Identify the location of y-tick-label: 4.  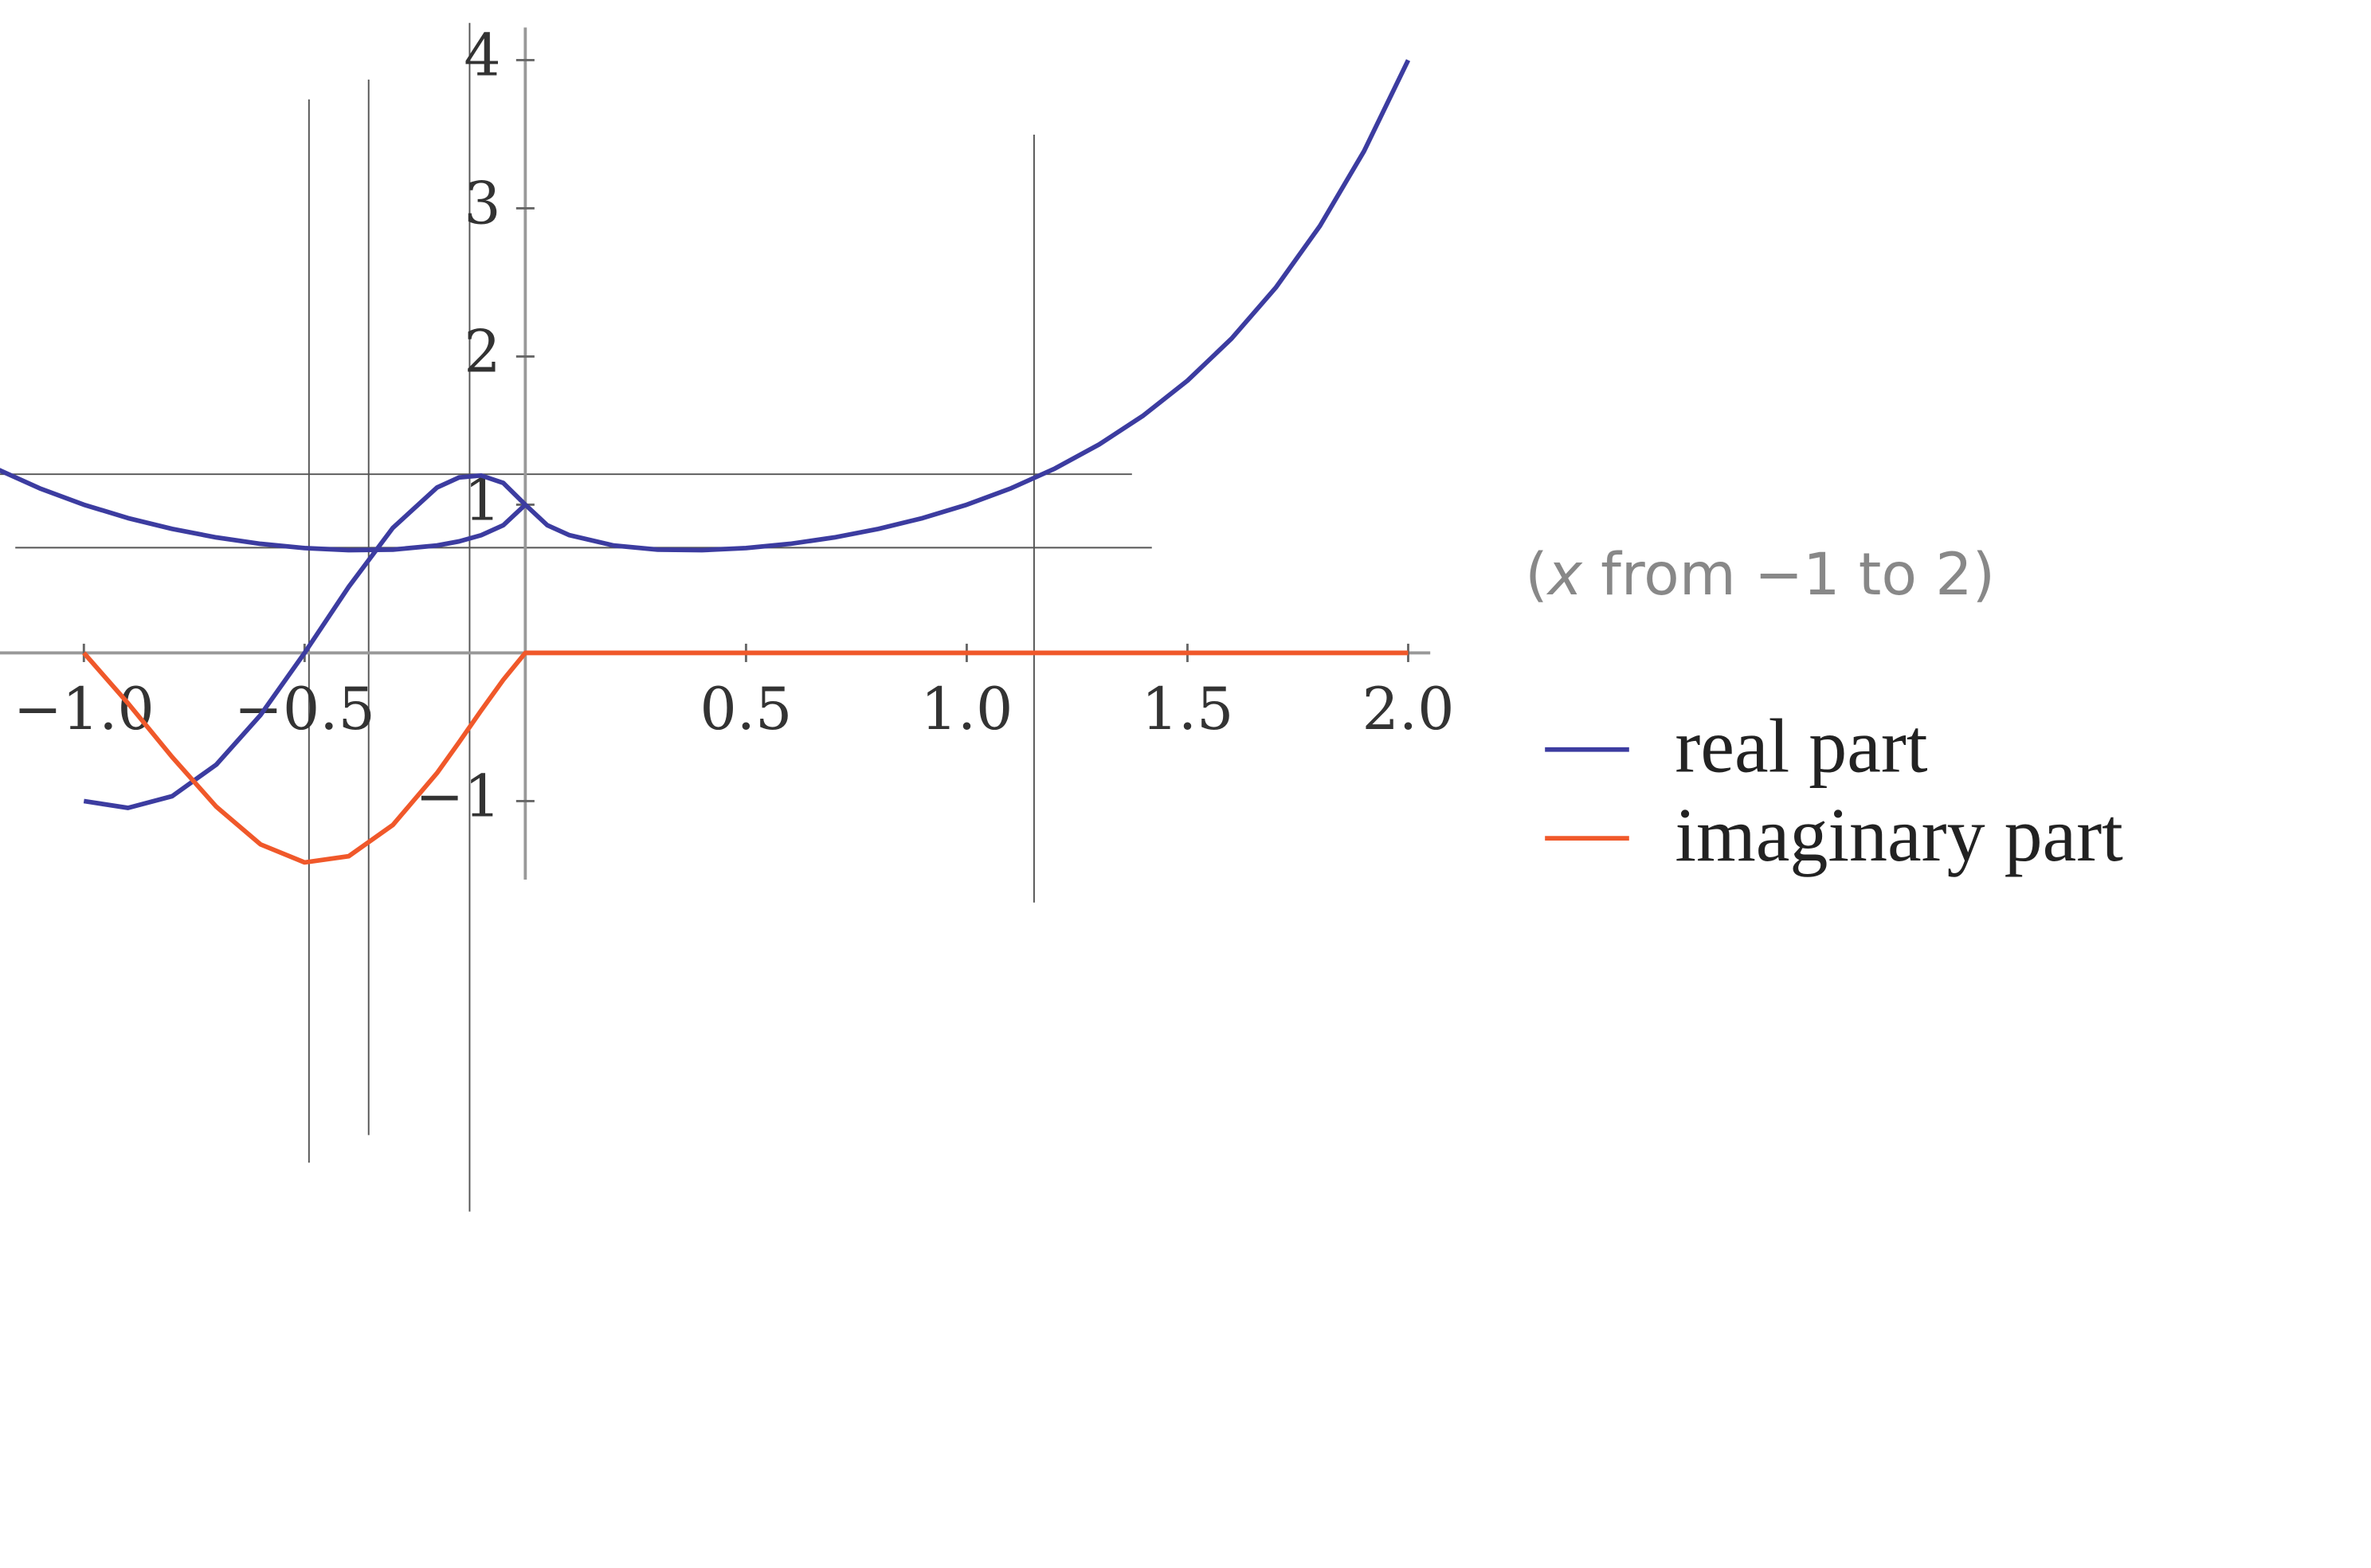
(482, 55).